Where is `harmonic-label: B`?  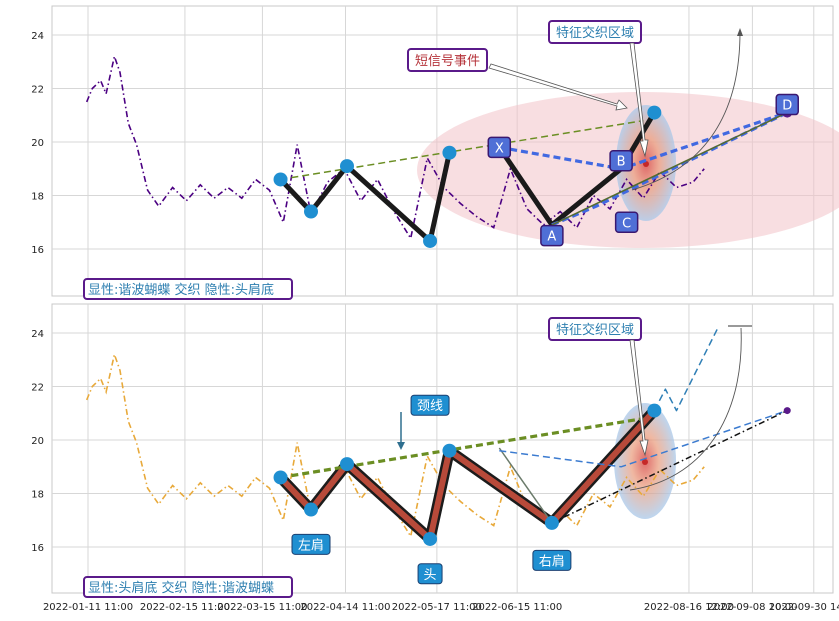
harmonic-label: B is located at coordinates (621, 162).